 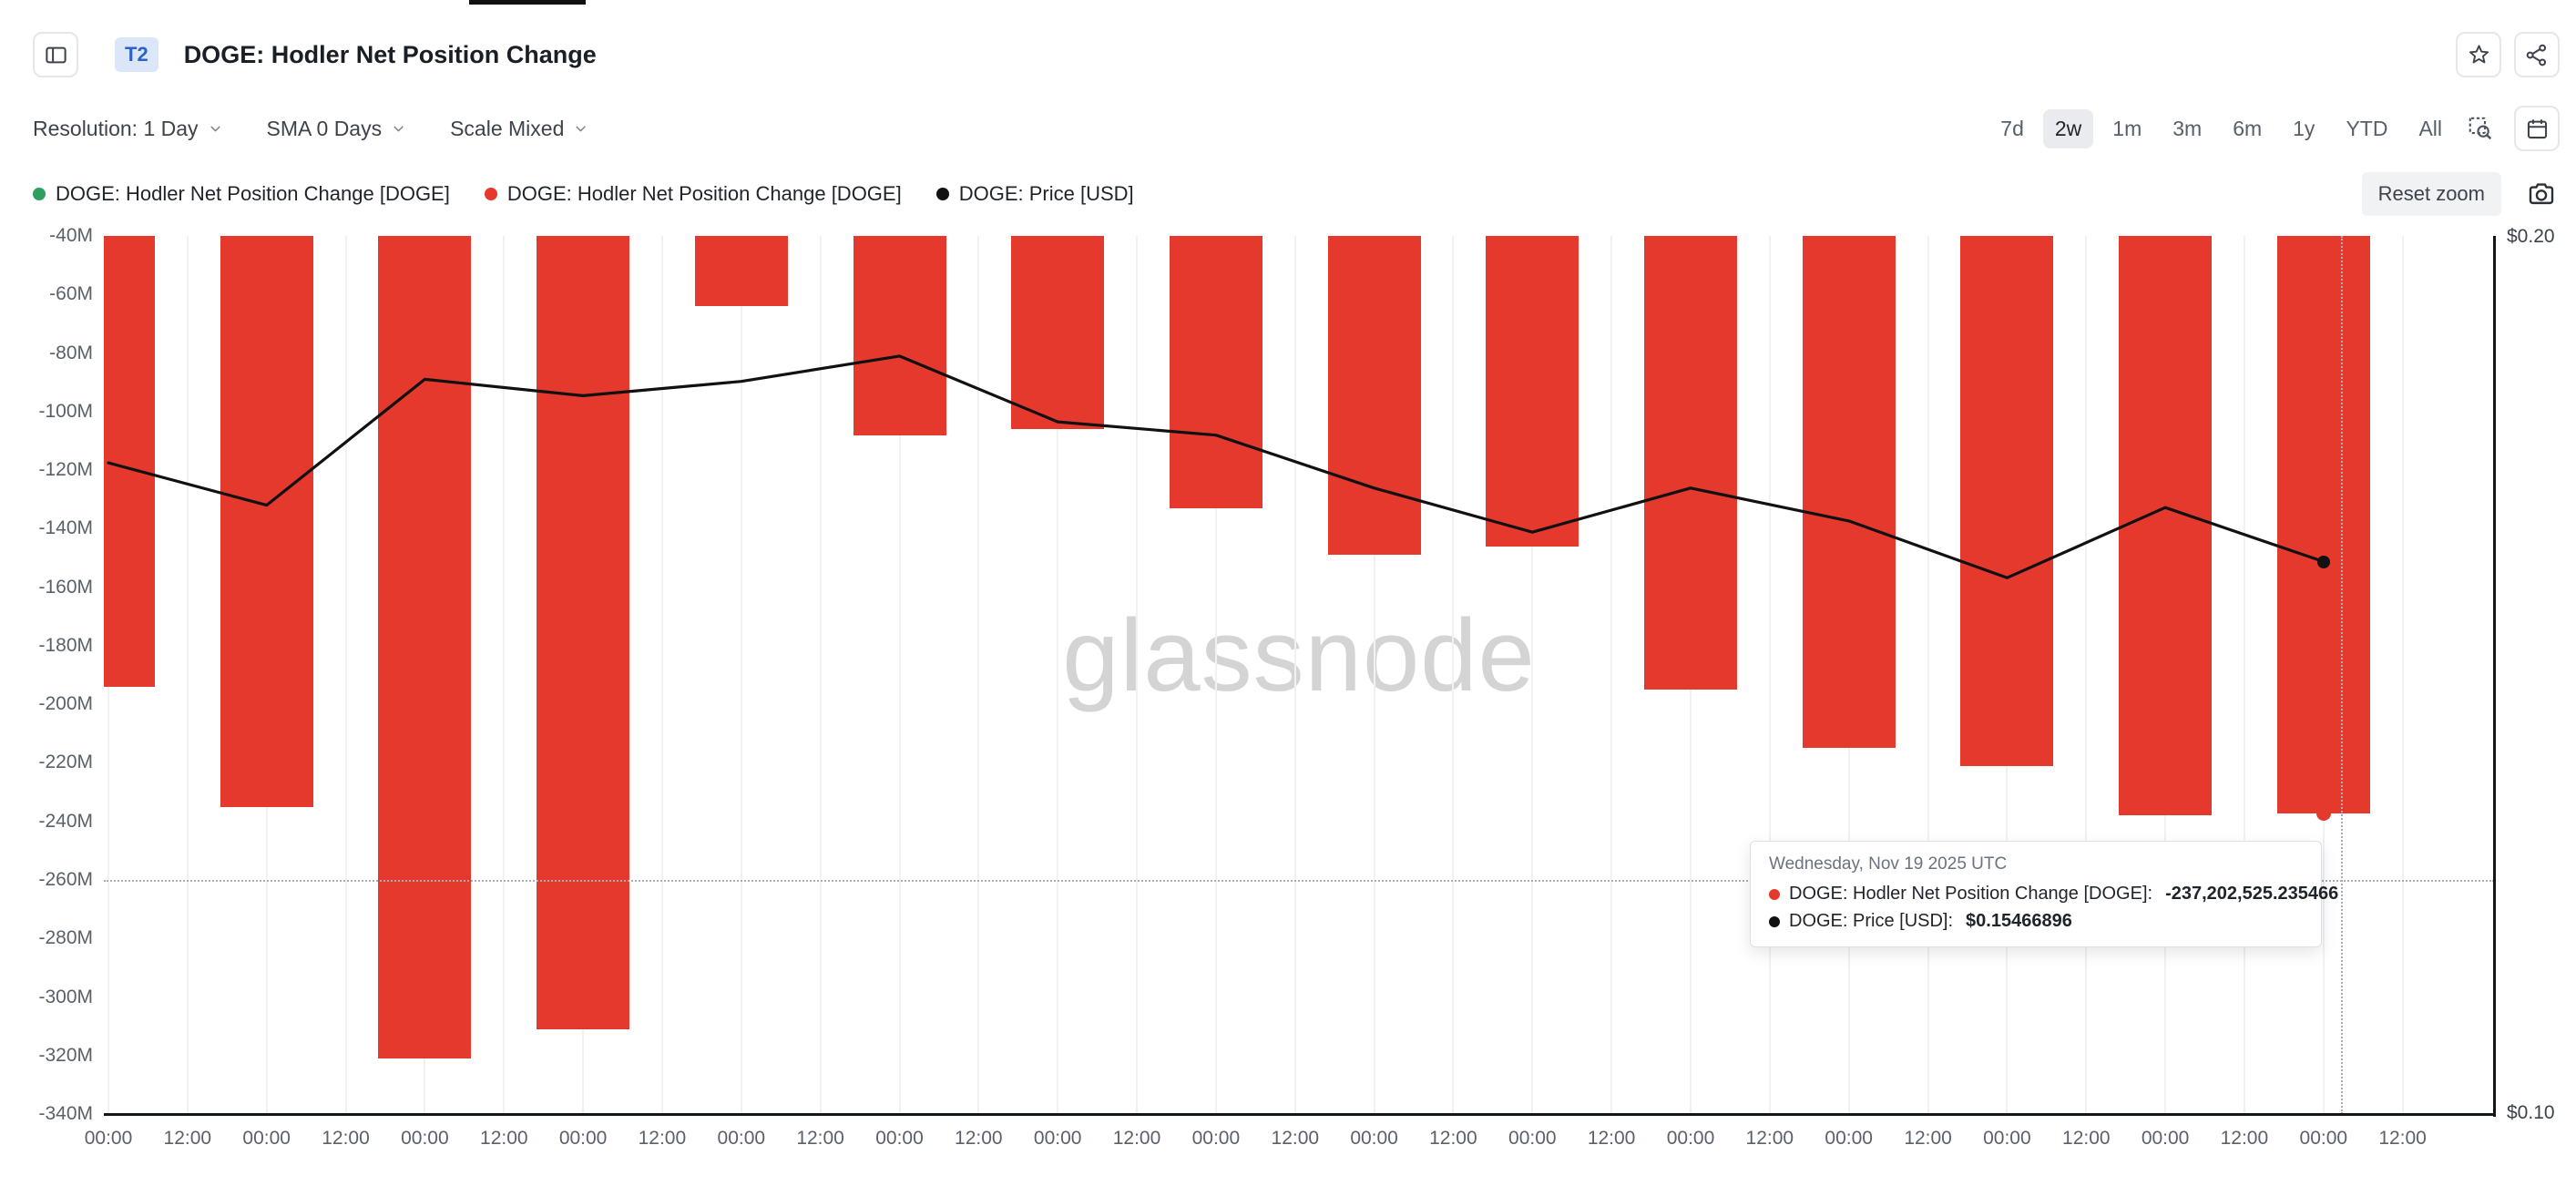 I want to click on legend-item-hodler-npc-green: DOGE: Hodler Net Position Change [DOGE], so click(x=241, y=194).